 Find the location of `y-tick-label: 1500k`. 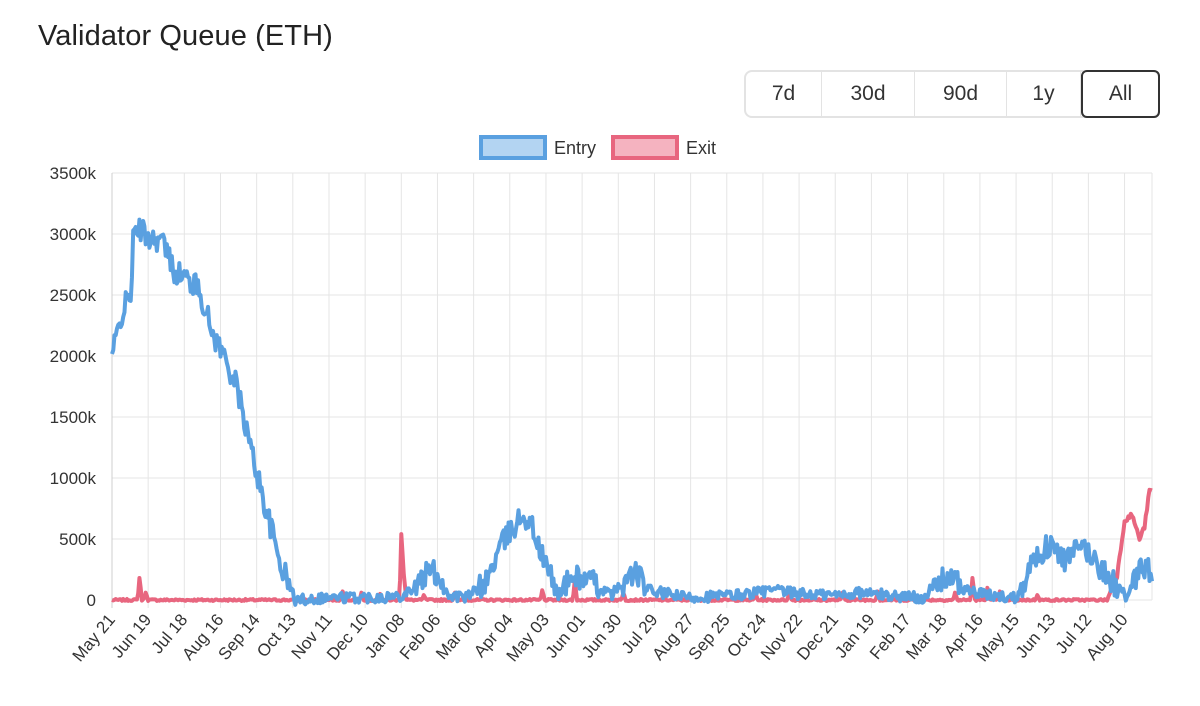

y-tick-label: 1500k is located at coordinates (73, 417).